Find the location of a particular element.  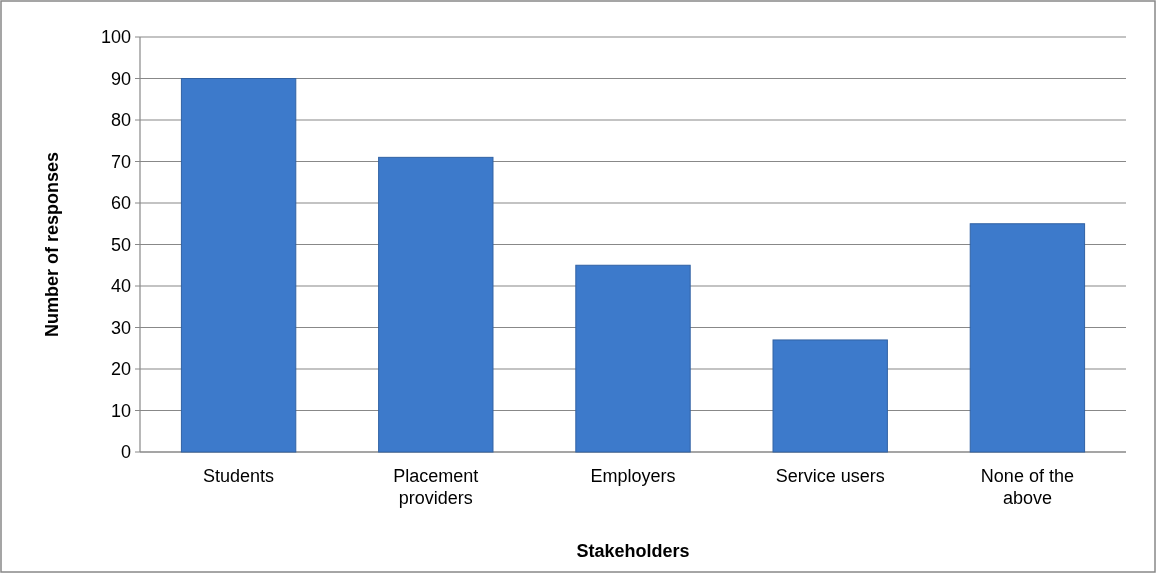

y-axis-title: Number of responses is located at coordinates (52, 244).